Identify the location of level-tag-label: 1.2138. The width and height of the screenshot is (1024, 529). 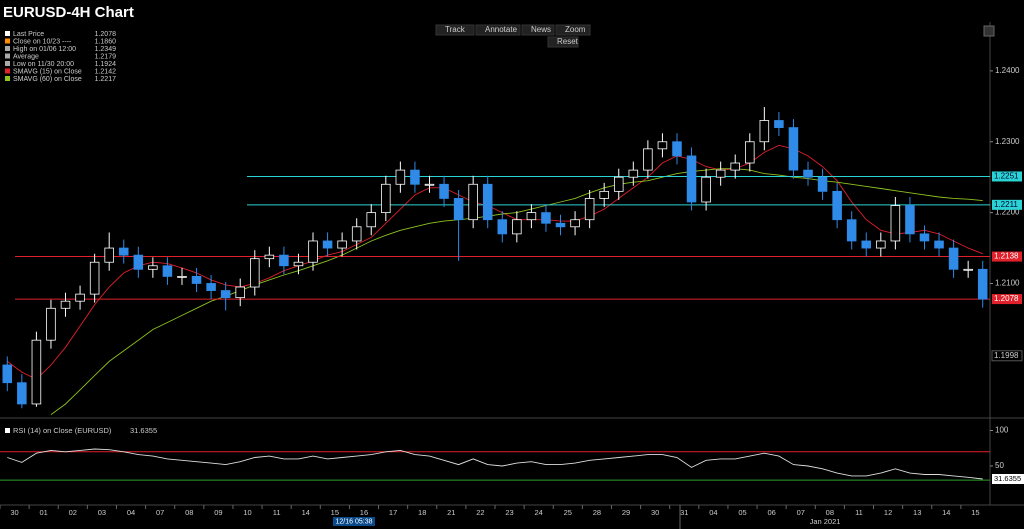
(1006, 256).